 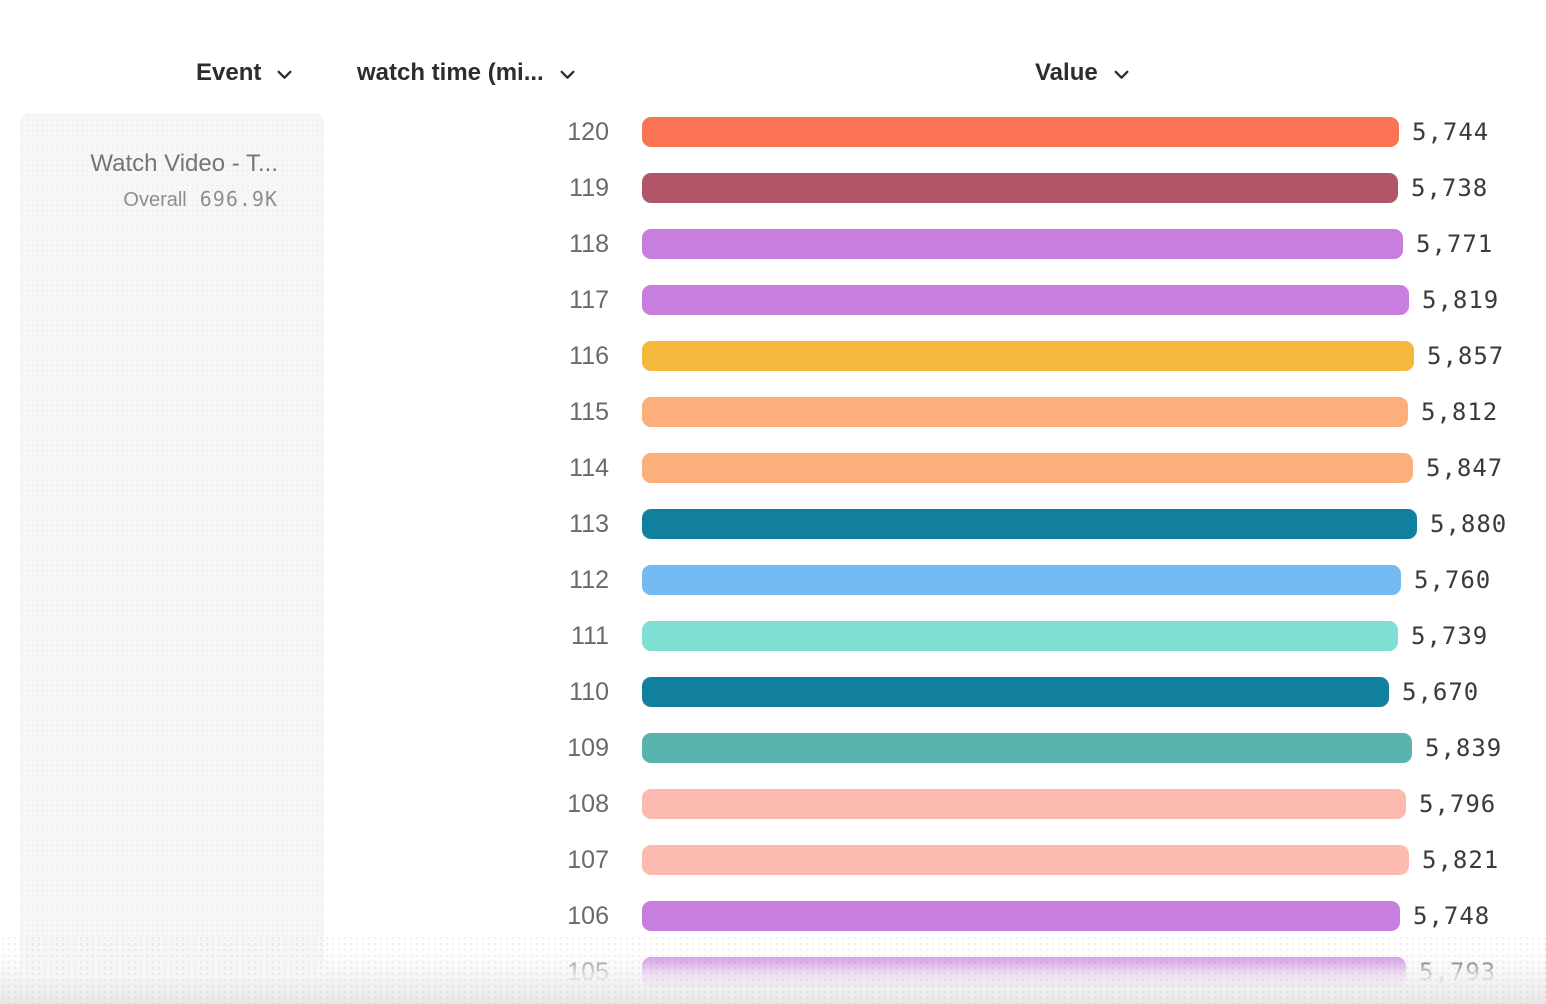 I want to click on bucket-label: 119, so click(x=589, y=188).